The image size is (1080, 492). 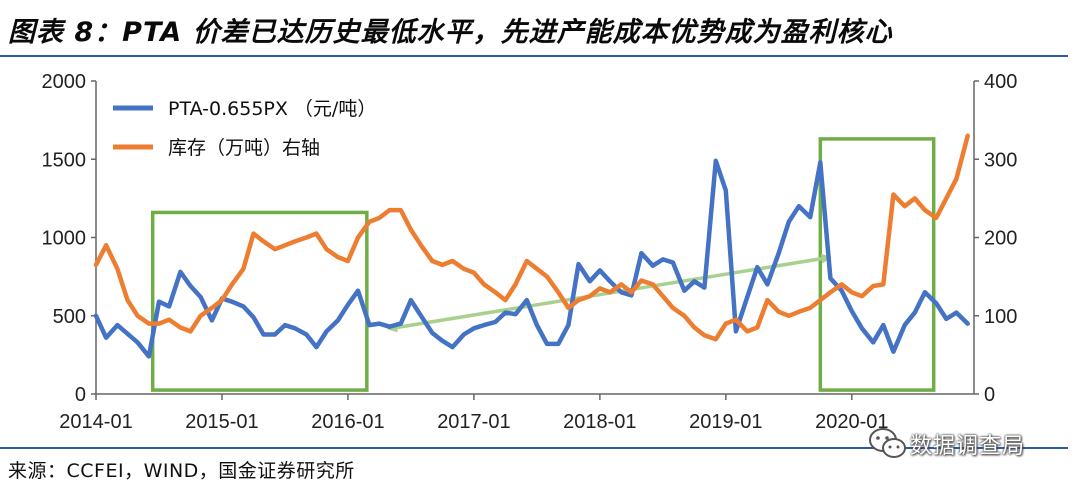 What do you see at coordinates (534, 56) in the screenshot?
I see `title-divider` at bounding box center [534, 56].